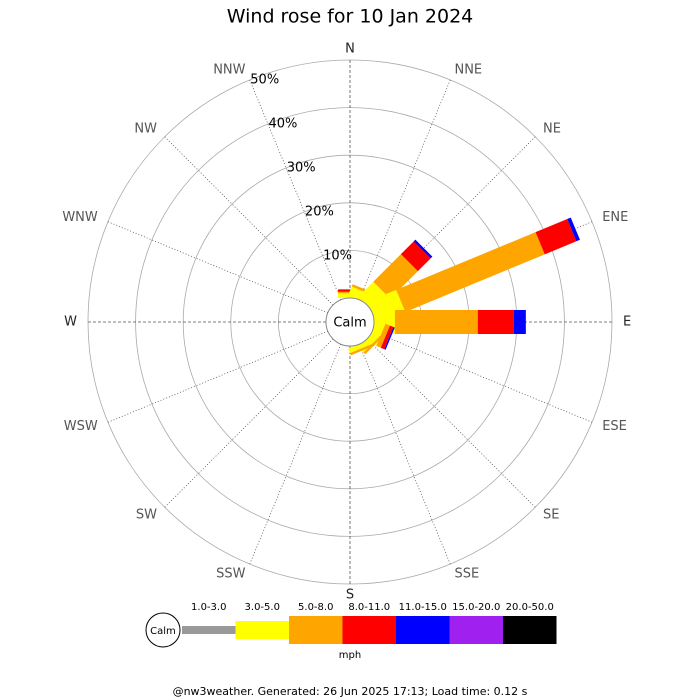 The image size is (700, 700). What do you see at coordinates (476, 607) in the screenshot?
I see `legend-label: 15.0-20.0` at bounding box center [476, 607].